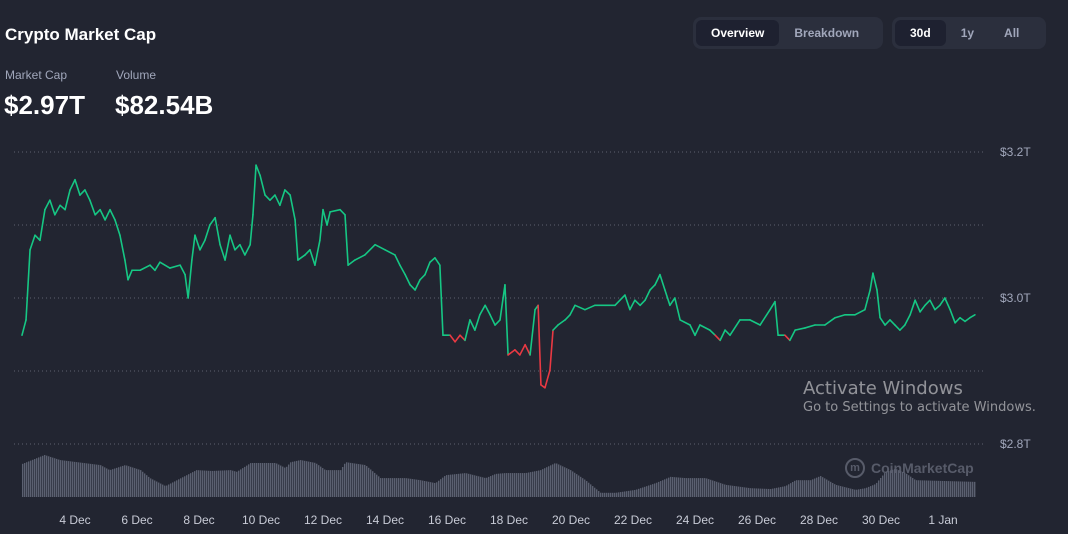 The height and width of the screenshot is (534, 1068). I want to click on tab-breakdown: Breakdown, so click(827, 33).